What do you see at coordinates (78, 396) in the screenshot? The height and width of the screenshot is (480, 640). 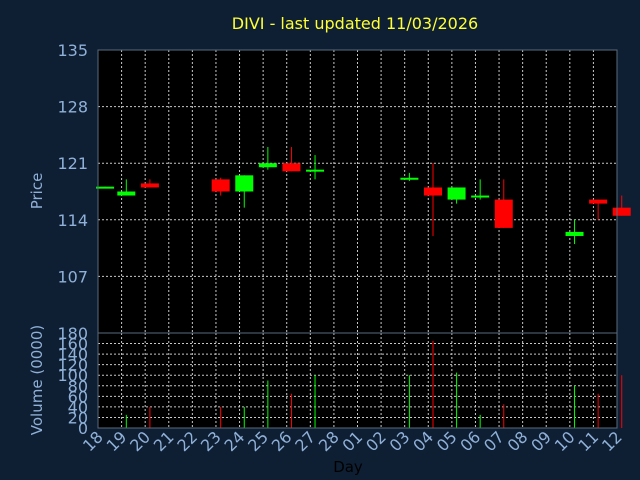 I see `volume-tick-label: 60` at bounding box center [78, 396].